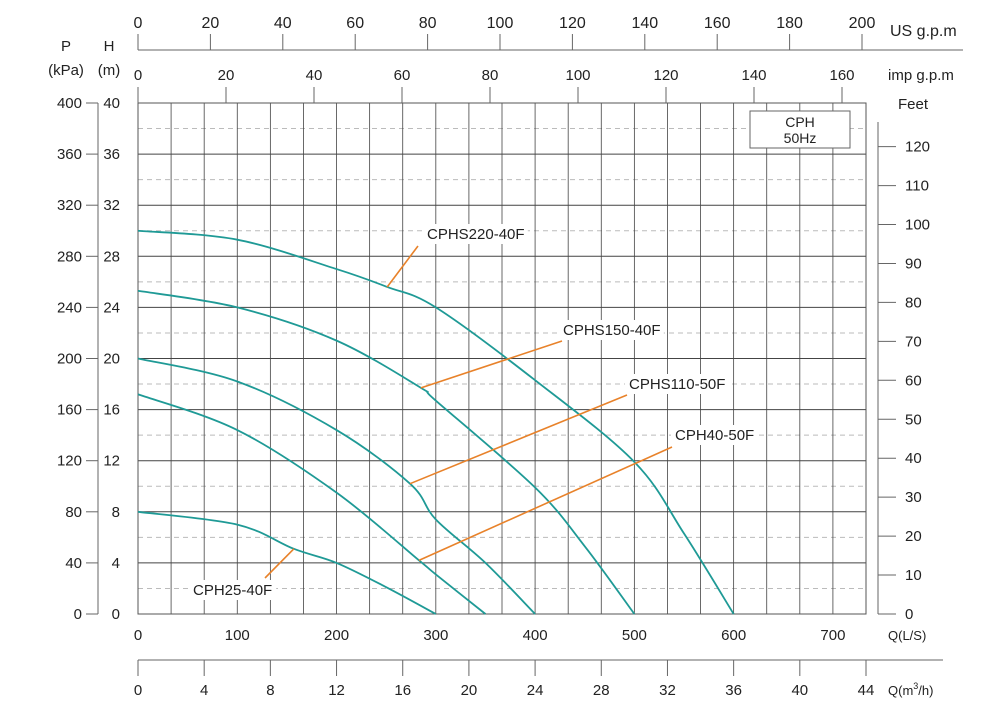  What do you see at coordinates (862, 23) in the screenshot?
I see `us-gpm-tick-label: 200` at bounding box center [862, 23].